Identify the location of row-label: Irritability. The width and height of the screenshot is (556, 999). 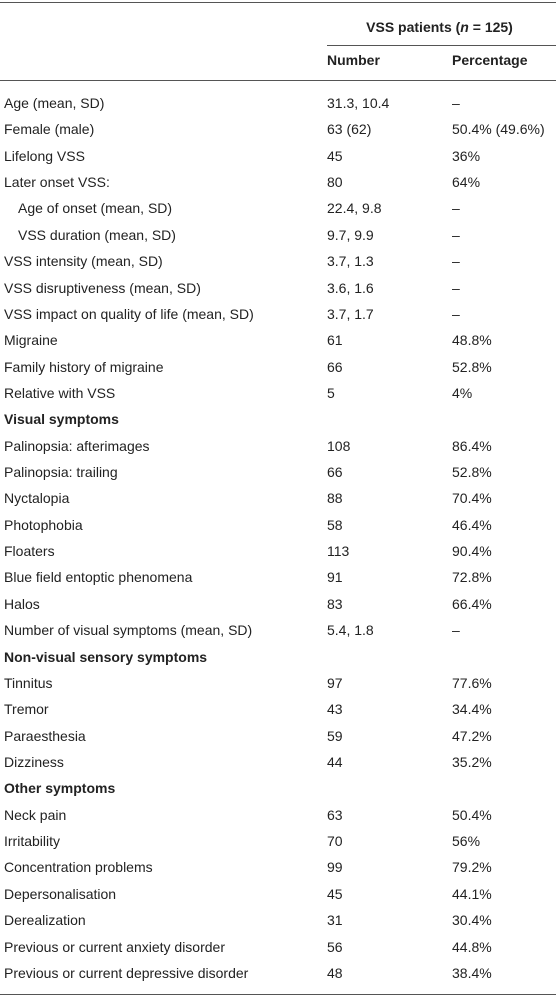
(32, 841).